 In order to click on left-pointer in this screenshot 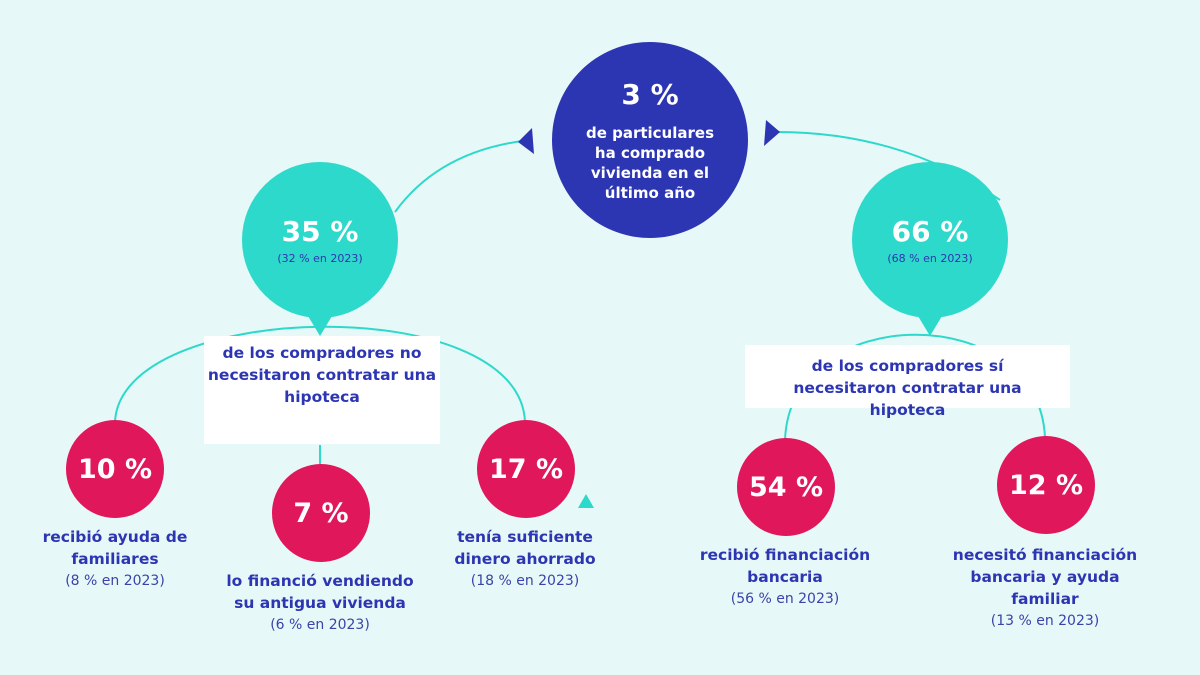, I will do `click(320, 326)`.